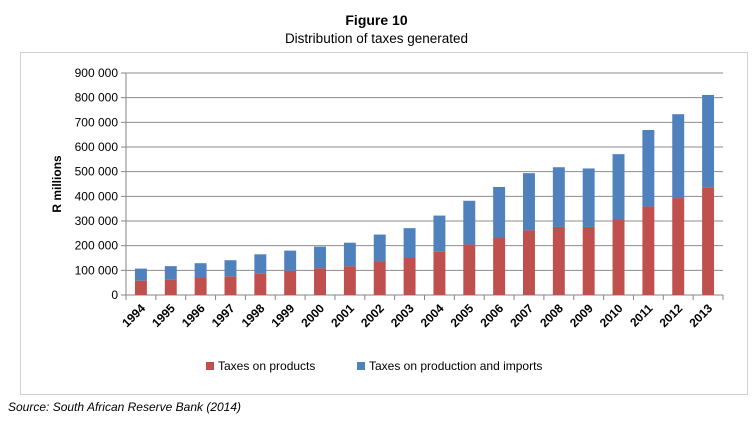  What do you see at coordinates (641, 315) in the screenshot?
I see `x-tick-label: 2011` at bounding box center [641, 315].